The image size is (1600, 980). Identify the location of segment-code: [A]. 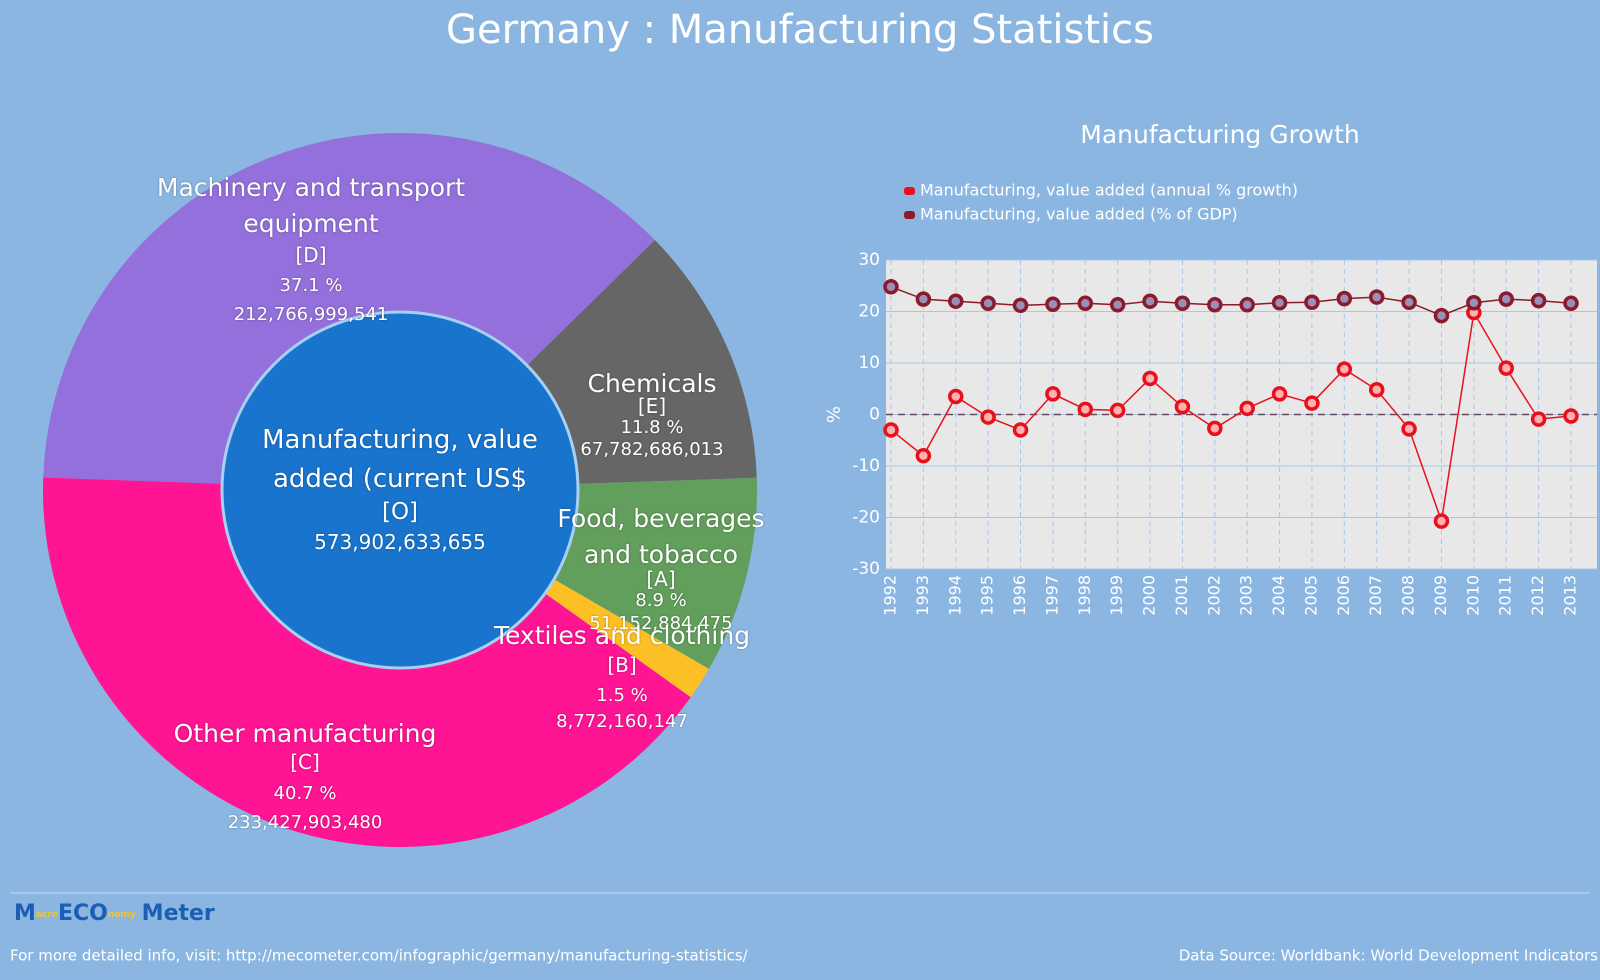
(661, 579).